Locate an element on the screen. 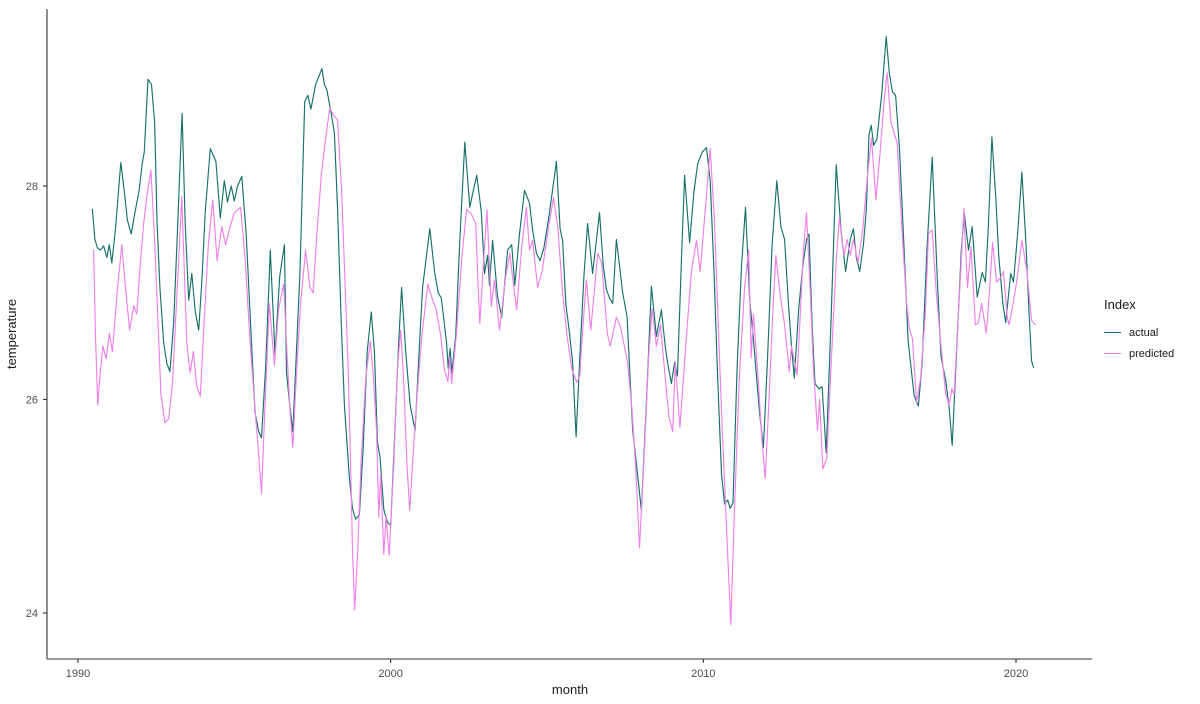 The width and height of the screenshot is (1200, 704). x-tick-label: 1990 is located at coordinates (78, 674).